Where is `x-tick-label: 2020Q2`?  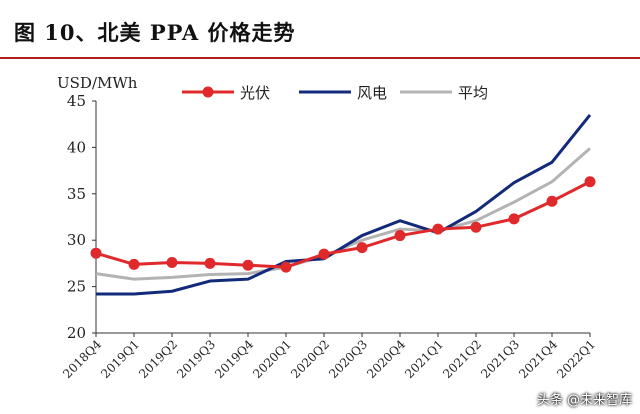 x-tick-label: 2020Q2 is located at coordinates (310, 359).